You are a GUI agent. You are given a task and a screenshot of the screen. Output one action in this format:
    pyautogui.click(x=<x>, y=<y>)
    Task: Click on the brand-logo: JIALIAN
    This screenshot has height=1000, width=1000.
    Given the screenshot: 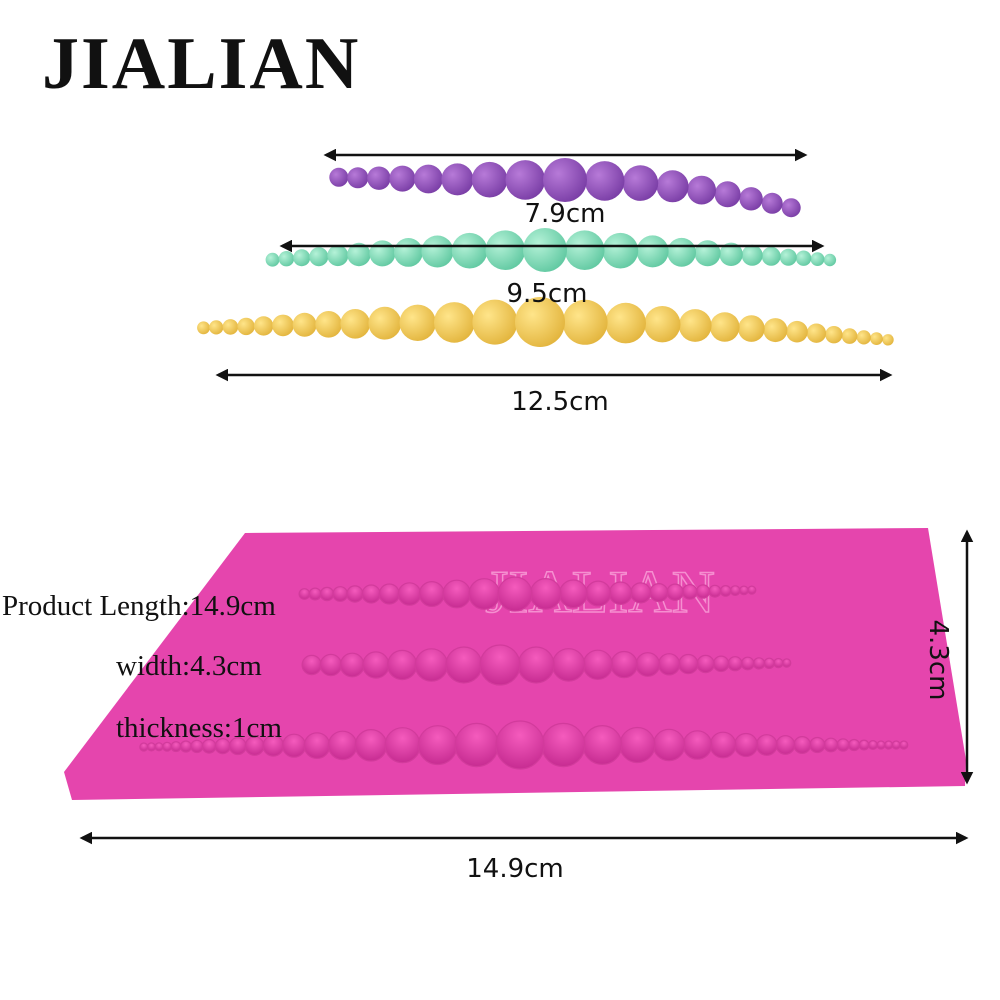 What is the action you would take?
    pyautogui.click(x=201, y=64)
    